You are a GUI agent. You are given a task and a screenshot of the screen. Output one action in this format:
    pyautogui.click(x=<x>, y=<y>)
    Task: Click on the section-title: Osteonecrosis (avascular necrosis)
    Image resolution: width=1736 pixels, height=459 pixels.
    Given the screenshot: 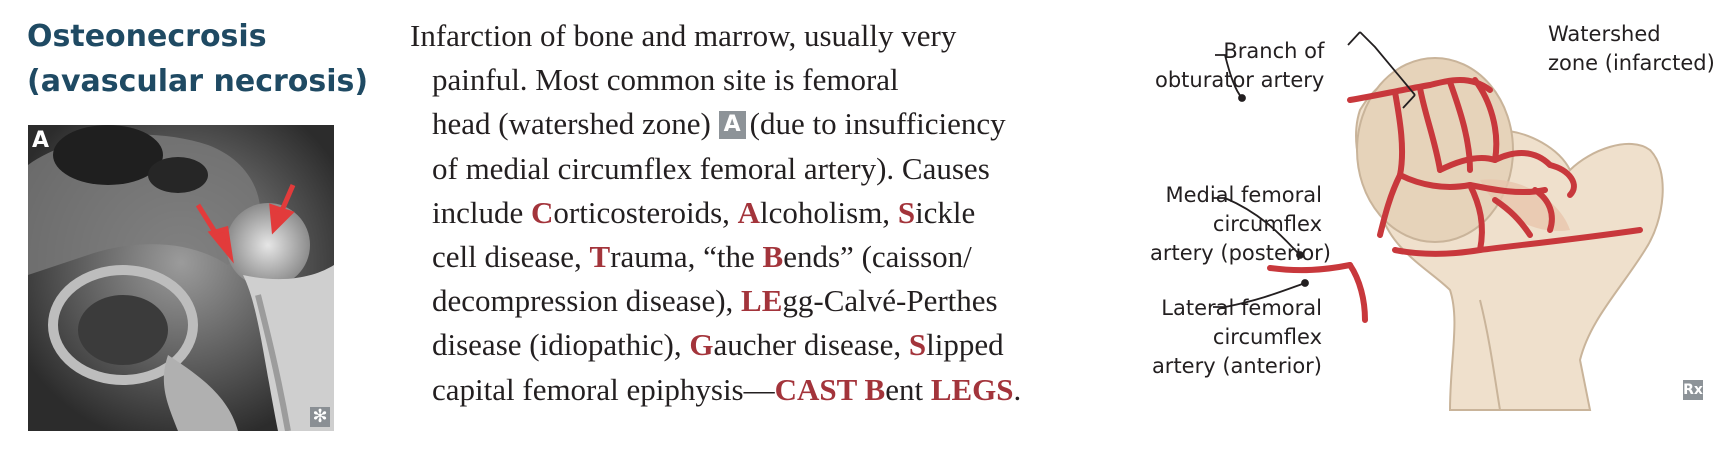 What is the action you would take?
    pyautogui.click(x=197, y=59)
    